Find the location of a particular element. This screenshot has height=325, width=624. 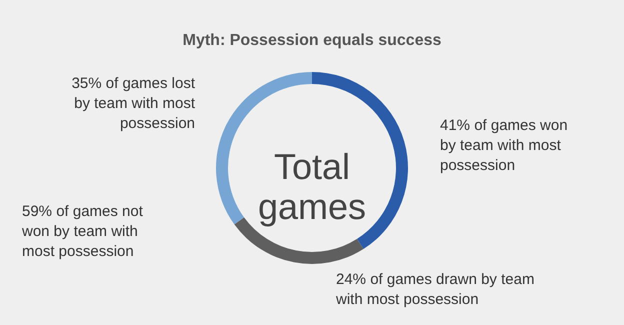

text: Total games is located at coordinates (312, 186).